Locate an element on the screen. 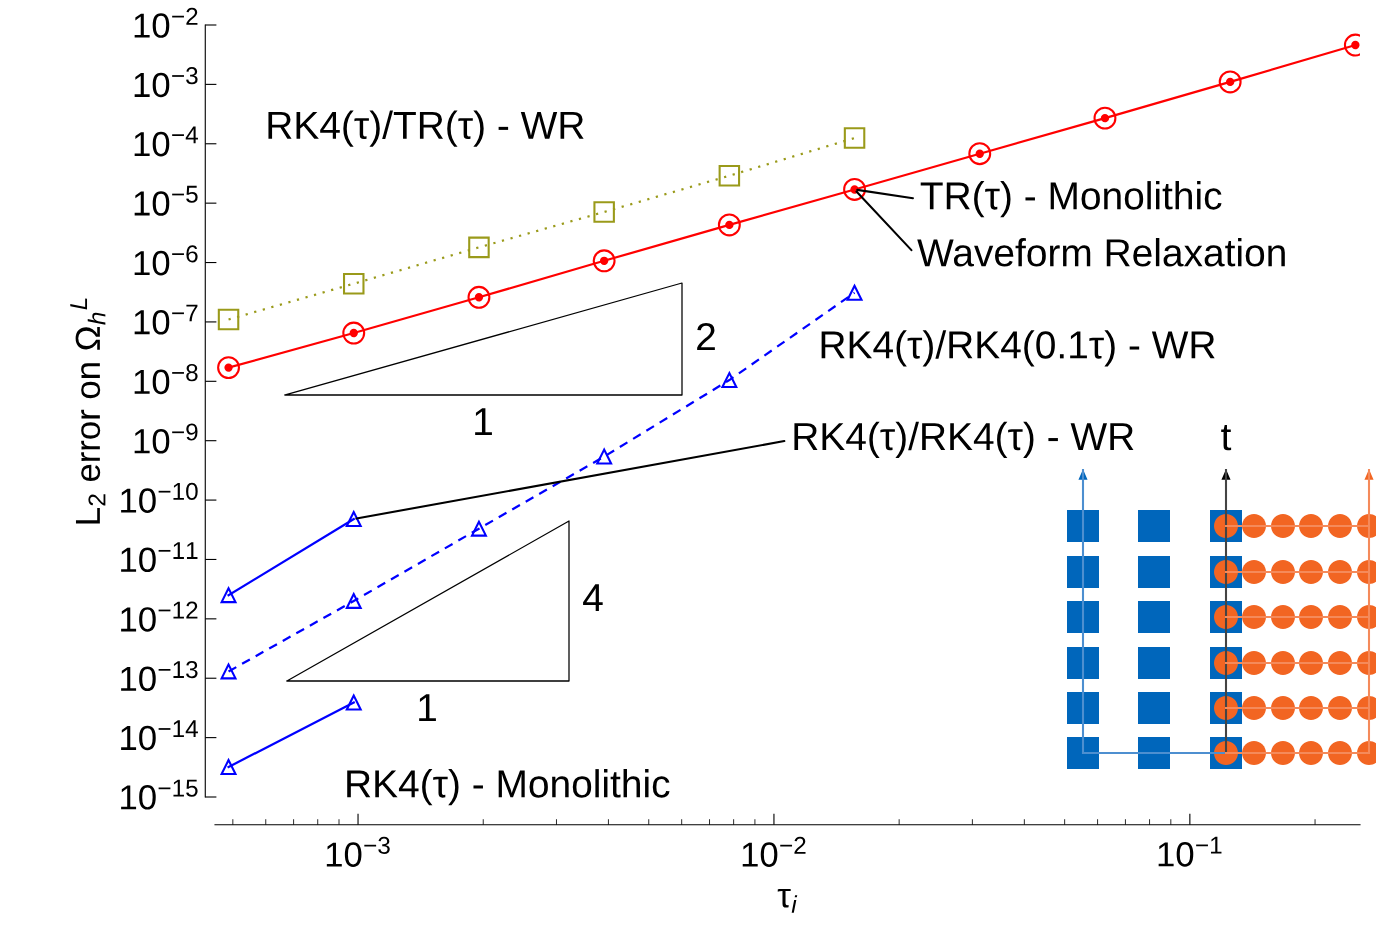  y-tick-label: 10$^{−4}$ is located at coordinates (166, 141).